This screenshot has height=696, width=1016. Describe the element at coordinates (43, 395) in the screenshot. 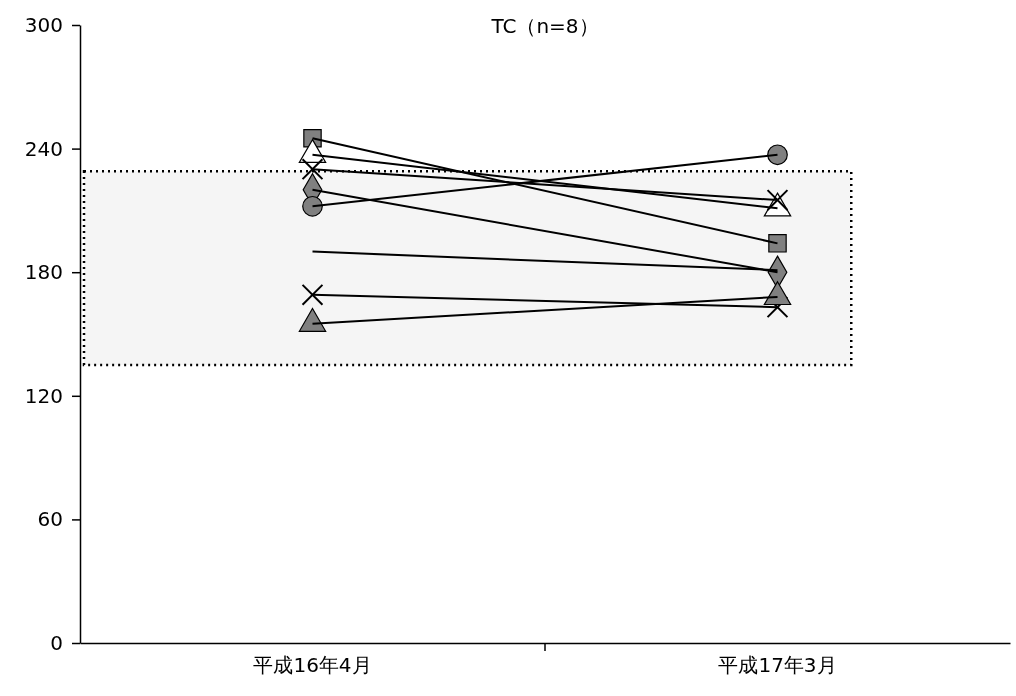

I see `y-tick-label: 120` at that location.